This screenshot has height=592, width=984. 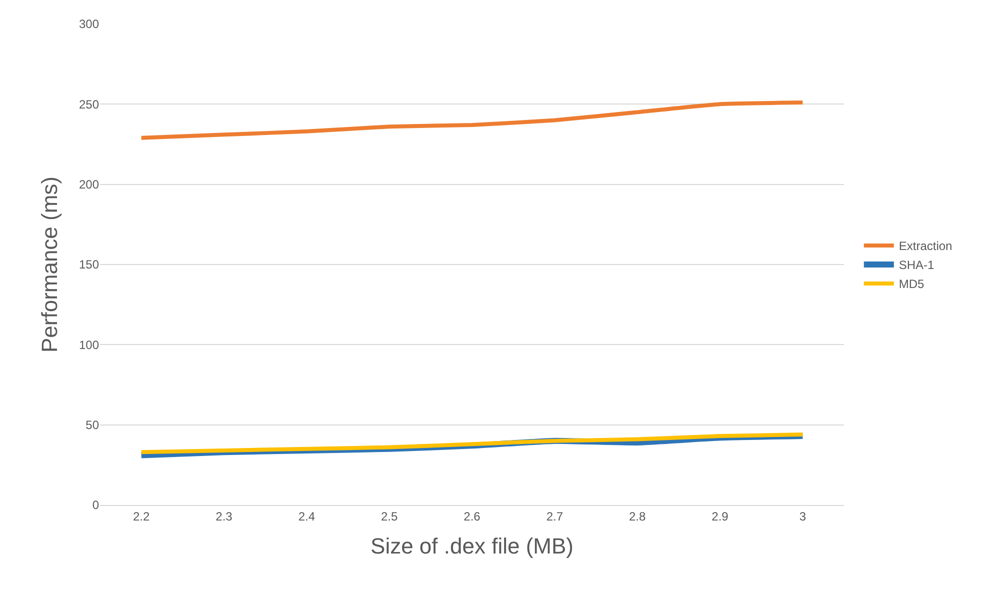 What do you see at coordinates (637, 516) in the screenshot?
I see `x-tick-label: 2.8` at bounding box center [637, 516].